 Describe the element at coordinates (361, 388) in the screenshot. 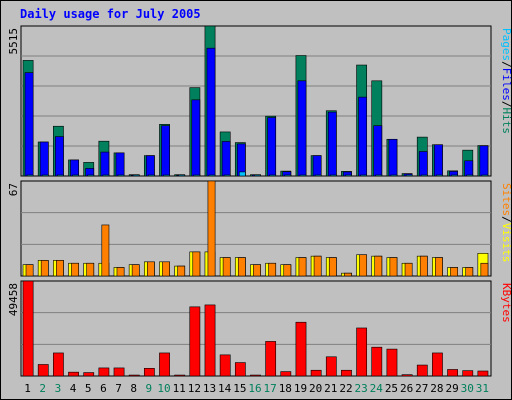

I see `x-tick-label-day-23: 23` at that location.